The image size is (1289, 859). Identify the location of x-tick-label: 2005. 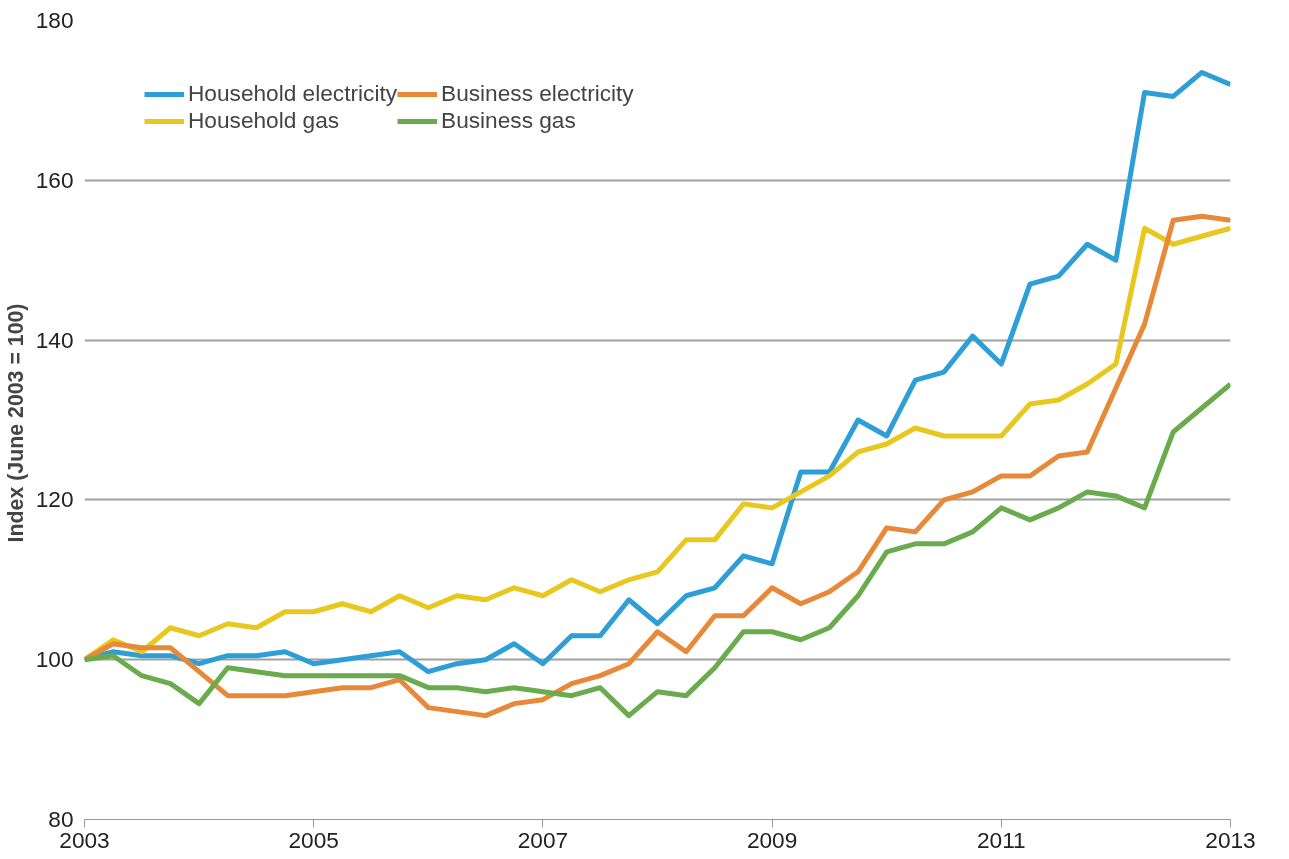
(313, 839).